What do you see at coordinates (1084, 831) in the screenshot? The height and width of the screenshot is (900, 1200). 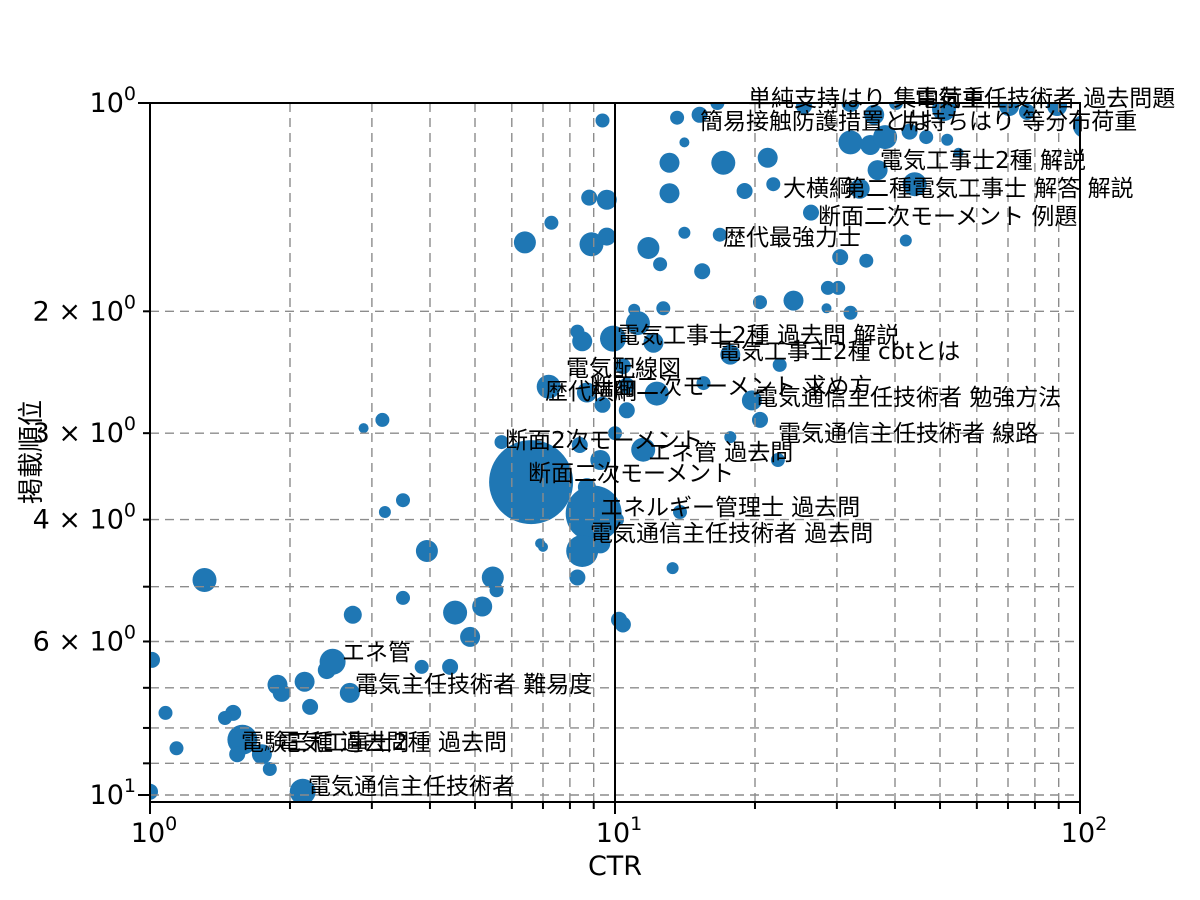 I see `x-tick-label: 10²` at bounding box center [1084, 831].